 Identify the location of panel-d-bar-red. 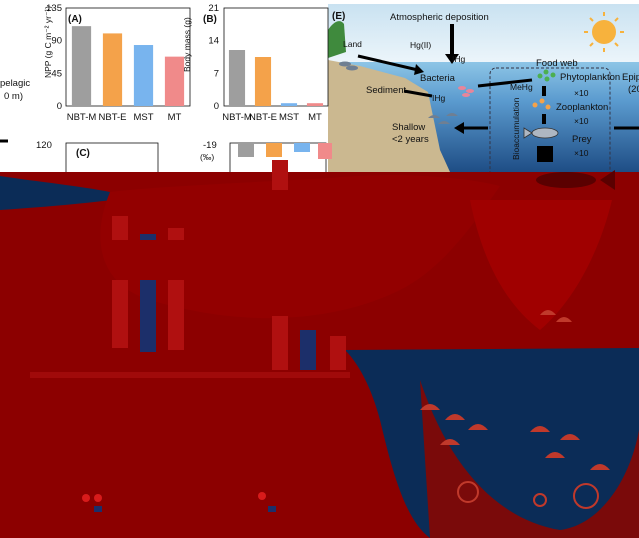
(325, 151).